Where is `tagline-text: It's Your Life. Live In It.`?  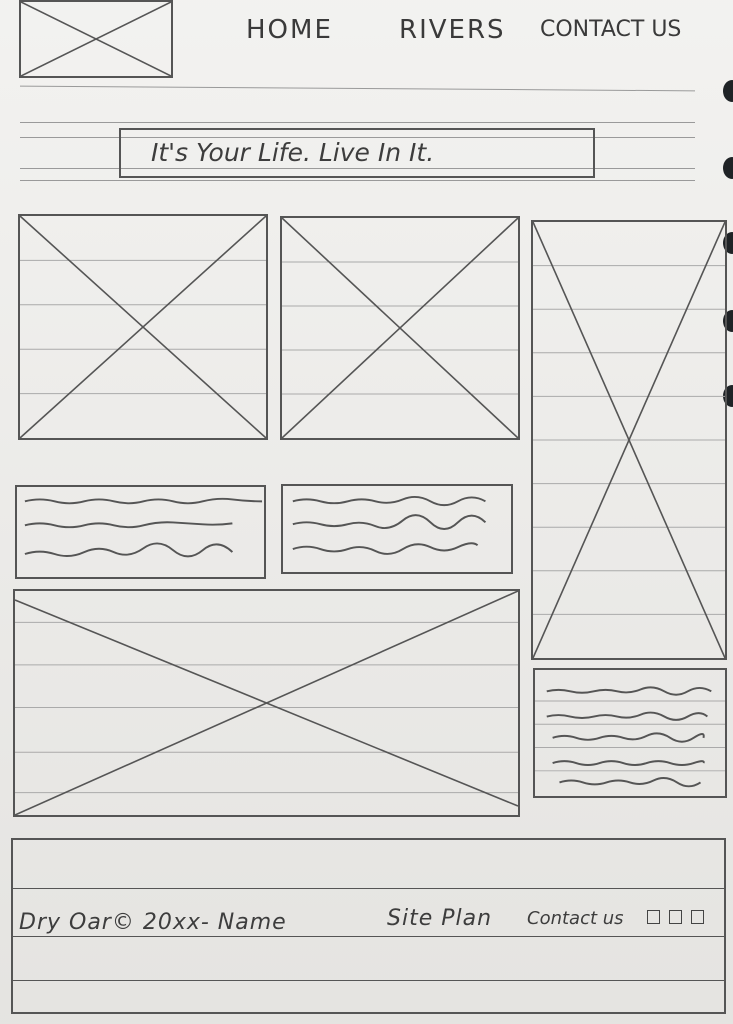
tagline-text: It's Your Life. Live In It. is located at coordinates (293, 152).